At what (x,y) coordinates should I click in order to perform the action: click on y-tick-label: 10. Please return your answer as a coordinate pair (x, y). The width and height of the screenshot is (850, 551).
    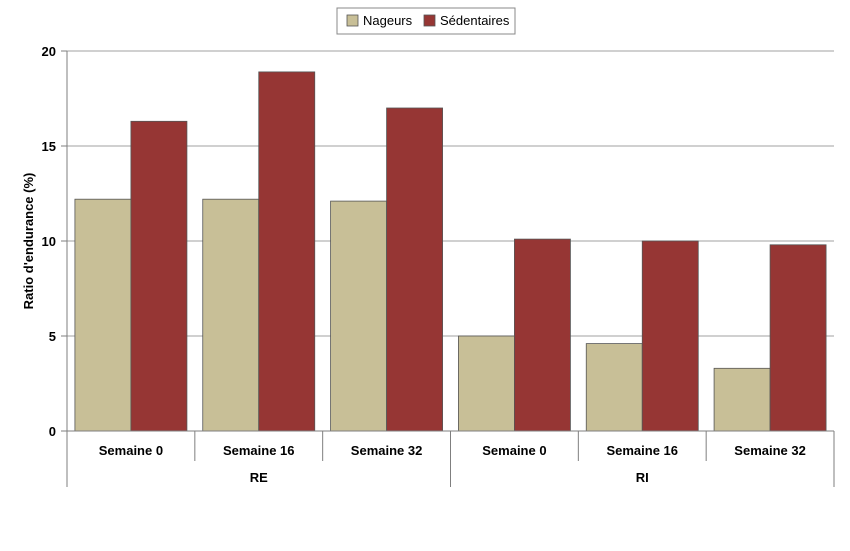
    Looking at the image, I should click on (49, 241).